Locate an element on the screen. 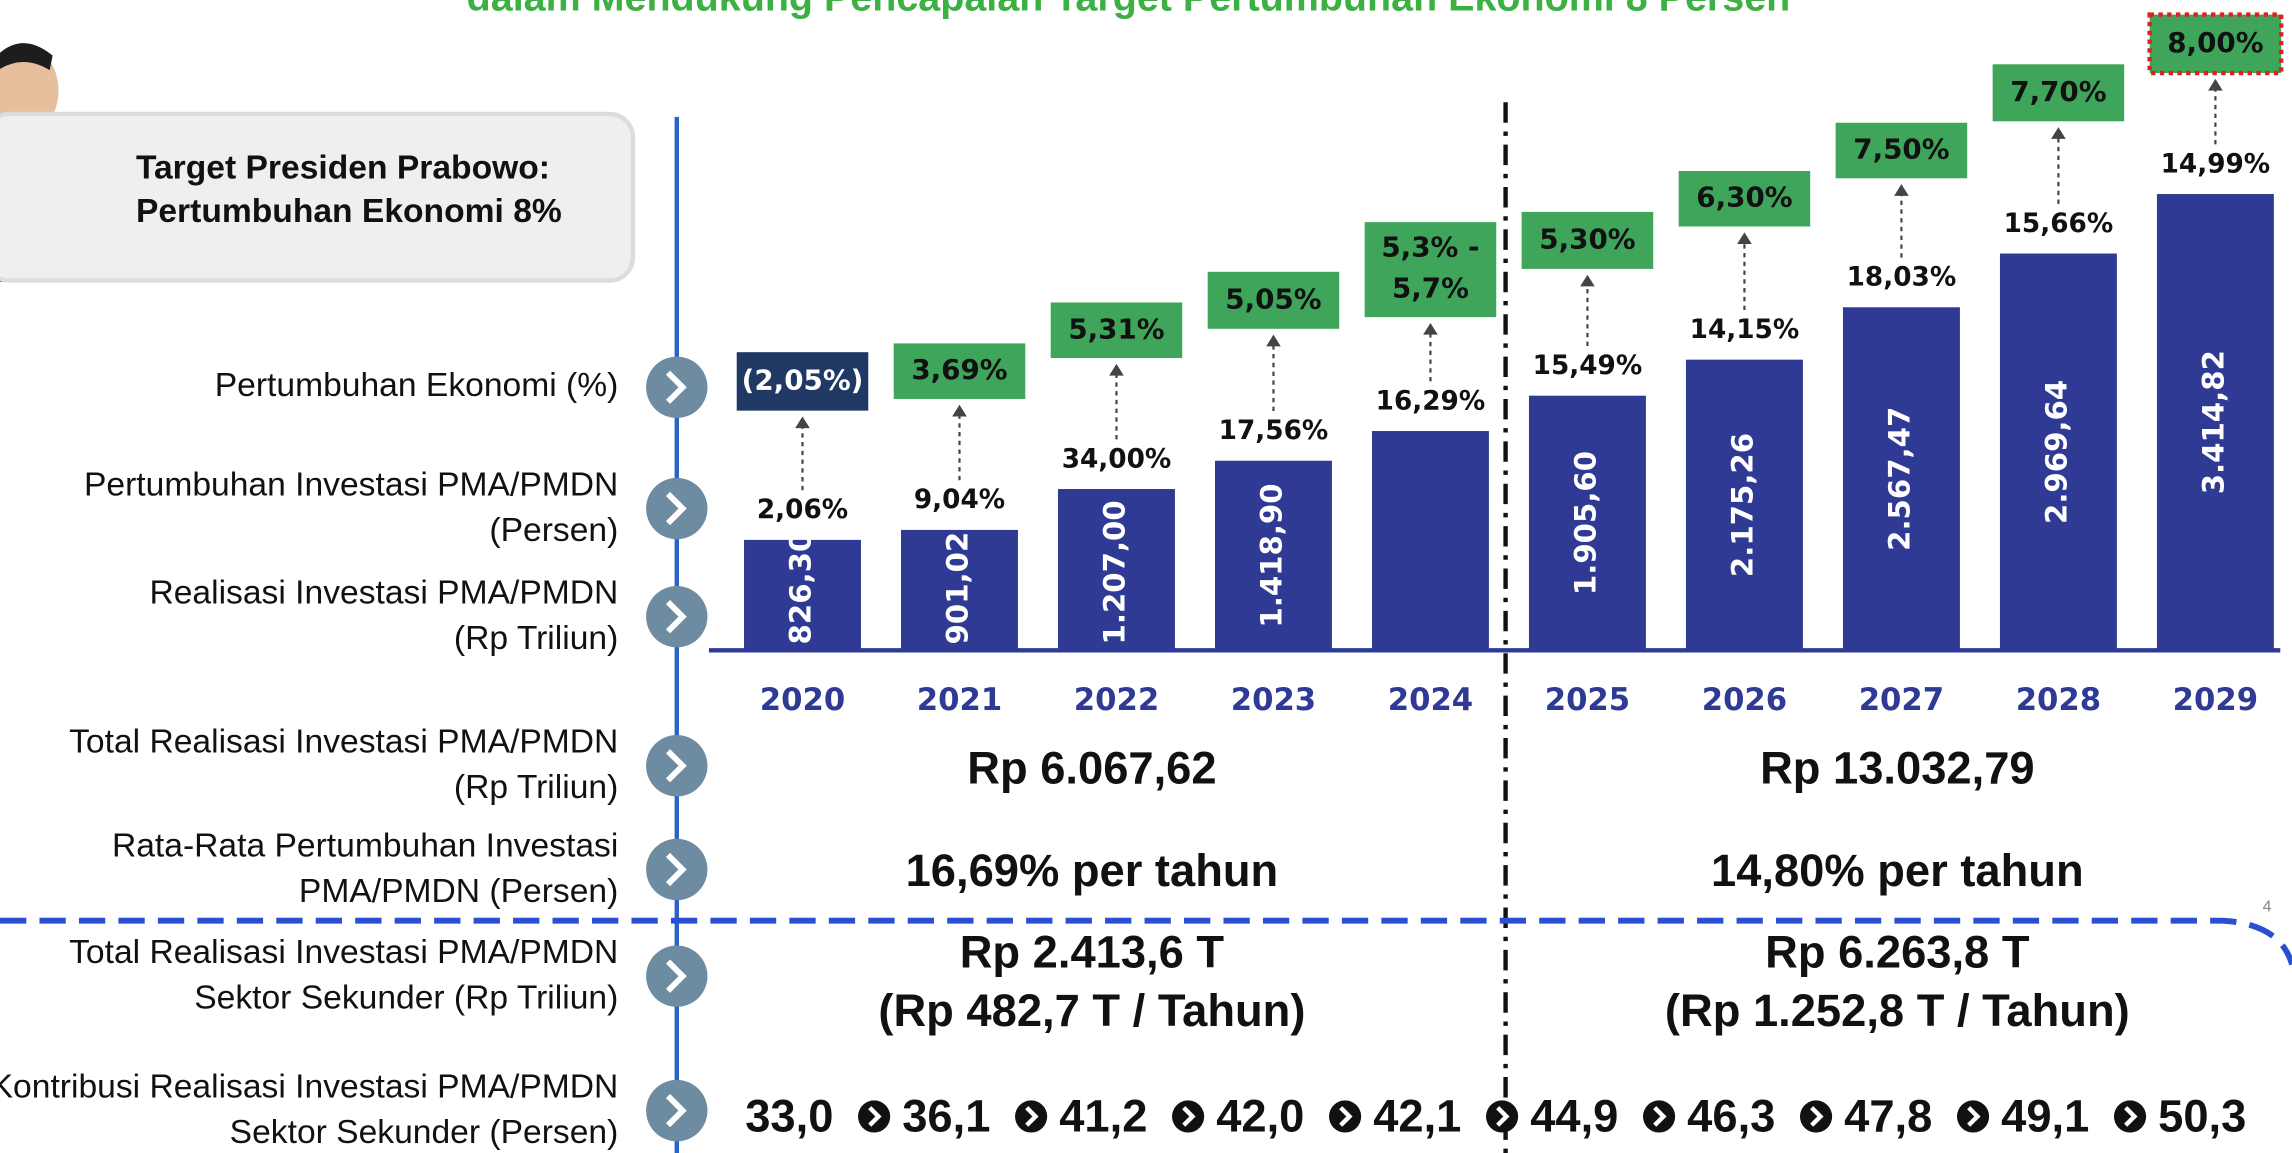  page-number: 4 is located at coordinates (2267, 907).